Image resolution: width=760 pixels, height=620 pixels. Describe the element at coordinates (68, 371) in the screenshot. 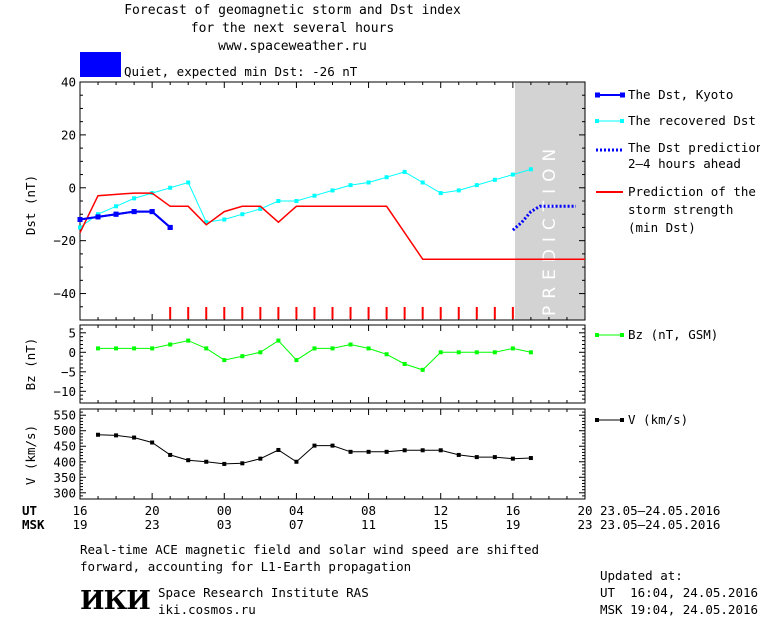

I see `y-tick-label: −5` at that location.